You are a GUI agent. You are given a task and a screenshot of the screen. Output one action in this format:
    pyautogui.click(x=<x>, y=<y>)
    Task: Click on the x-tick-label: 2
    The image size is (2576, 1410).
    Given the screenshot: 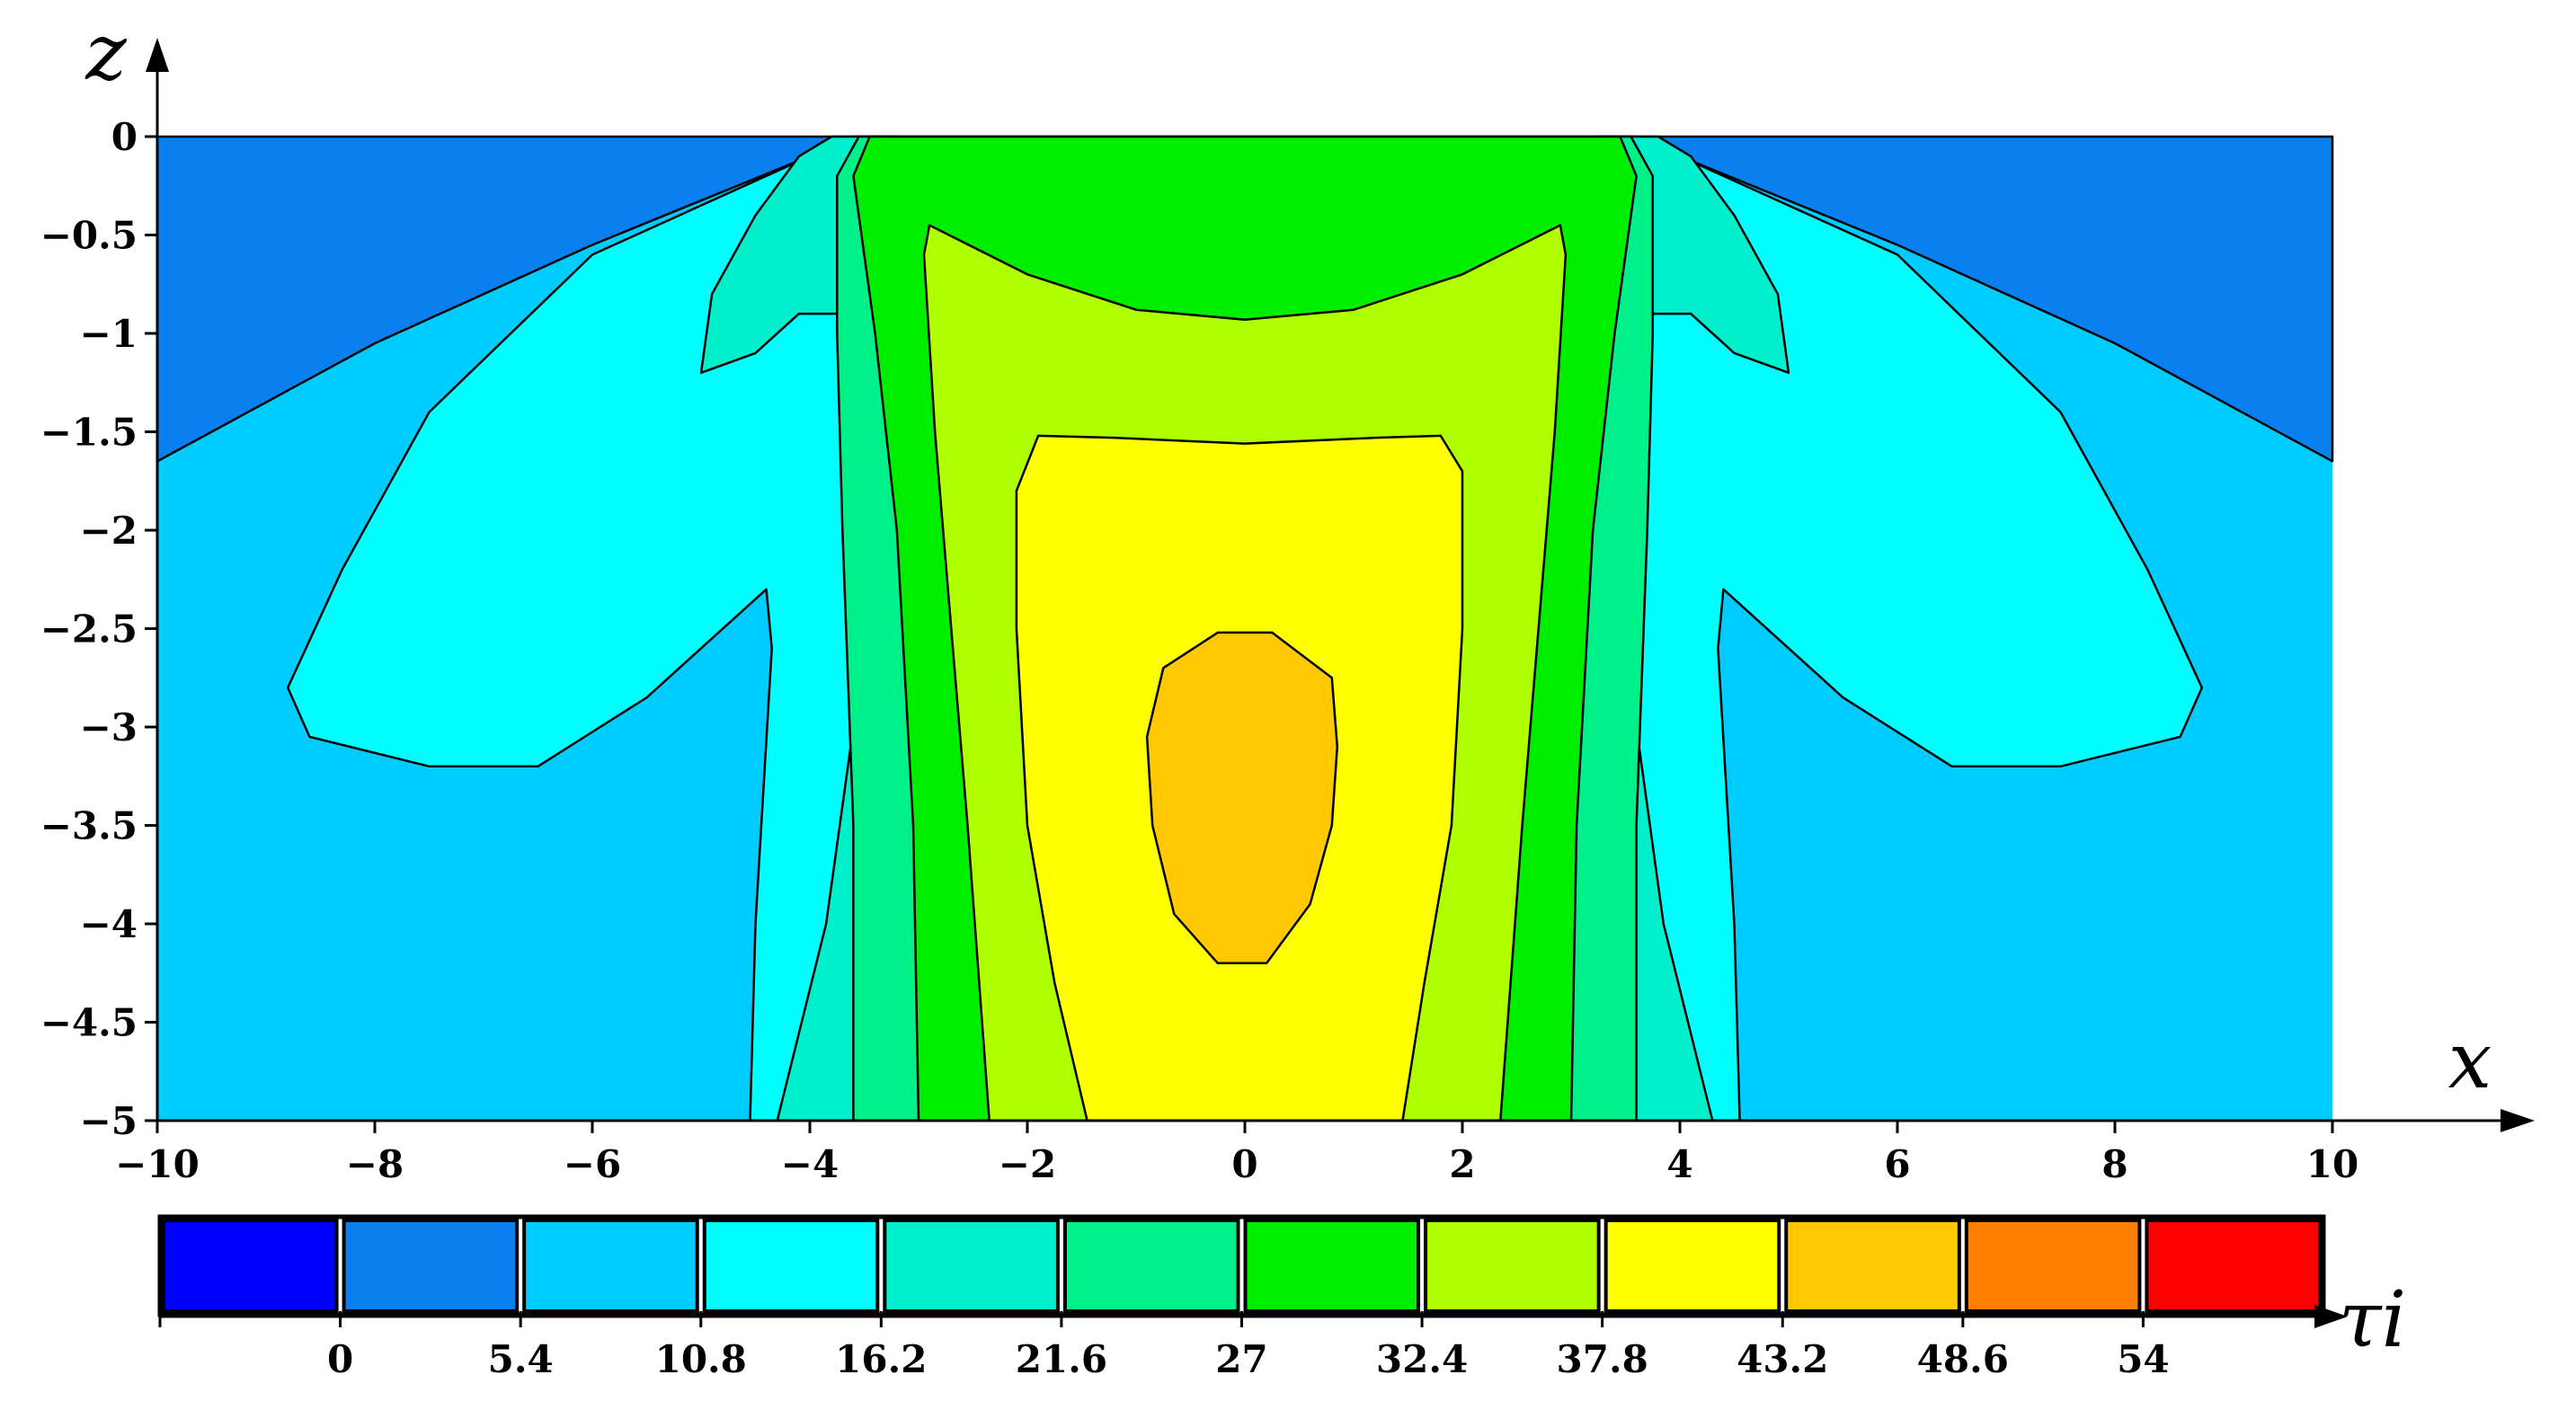 What is the action you would take?
    pyautogui.click(x=1462, y=1164)
    